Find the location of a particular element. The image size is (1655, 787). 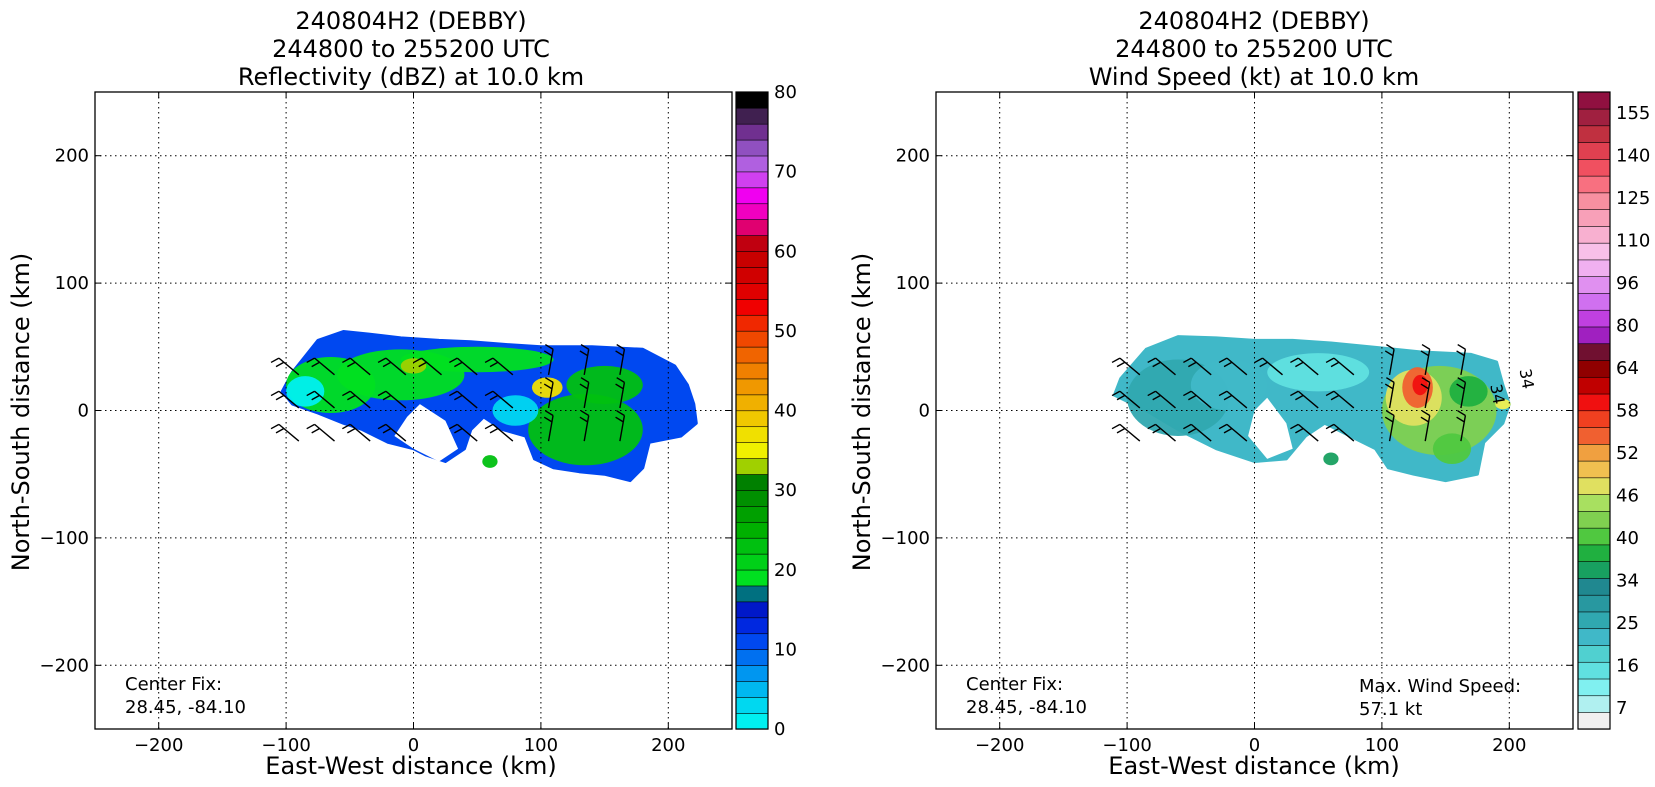

colorbar-tick-label: 7 is located at coordinates (1621, 708).